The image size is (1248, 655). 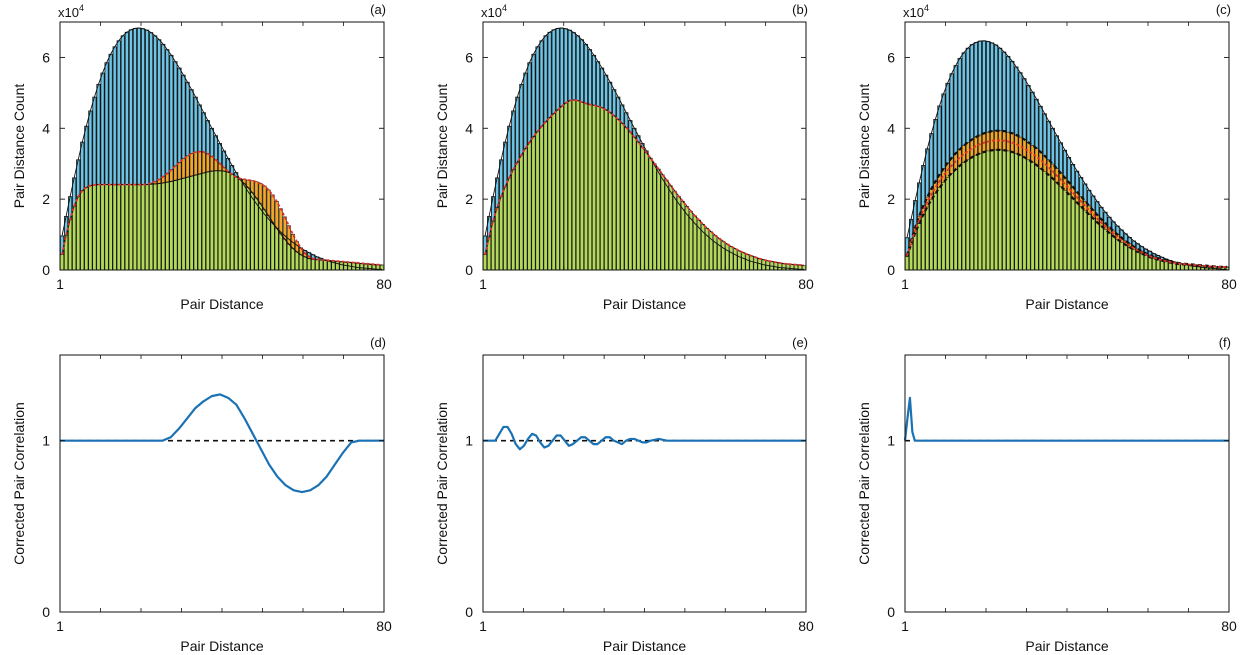 What do you see at coordinates (1066, 419) in the screenshot?
I see `correlation-line` at bounding box center [1066, 419].